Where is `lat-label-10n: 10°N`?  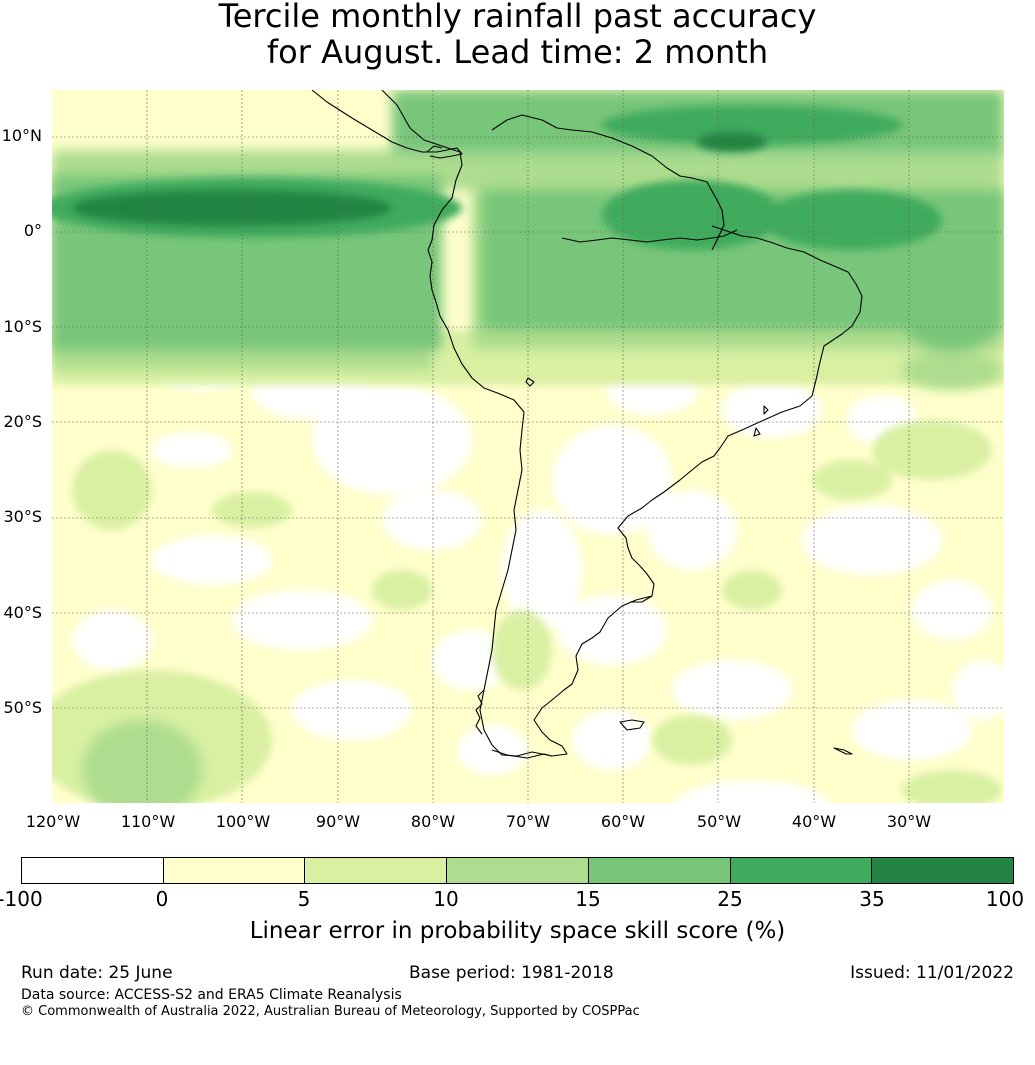
lat-label-10n: 10°N is located at coordinates (21, 135).